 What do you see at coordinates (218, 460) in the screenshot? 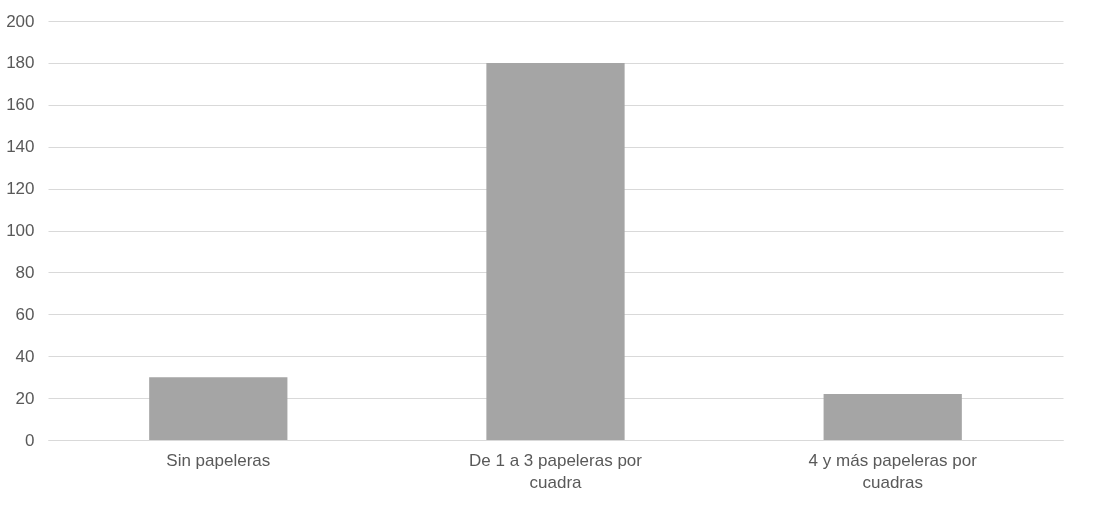
I see `x-tick-label: Sin papeleras` at bounding box center [218, 460].